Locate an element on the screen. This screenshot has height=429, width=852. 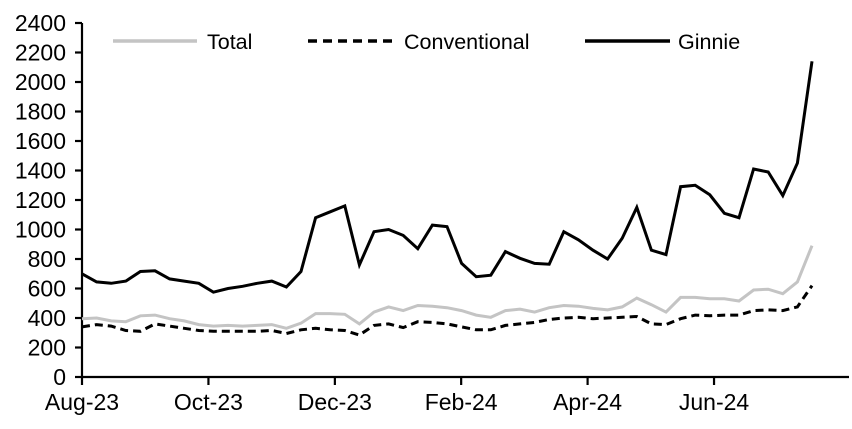
legend-item-total: Total is located at coordinates (182, 42).